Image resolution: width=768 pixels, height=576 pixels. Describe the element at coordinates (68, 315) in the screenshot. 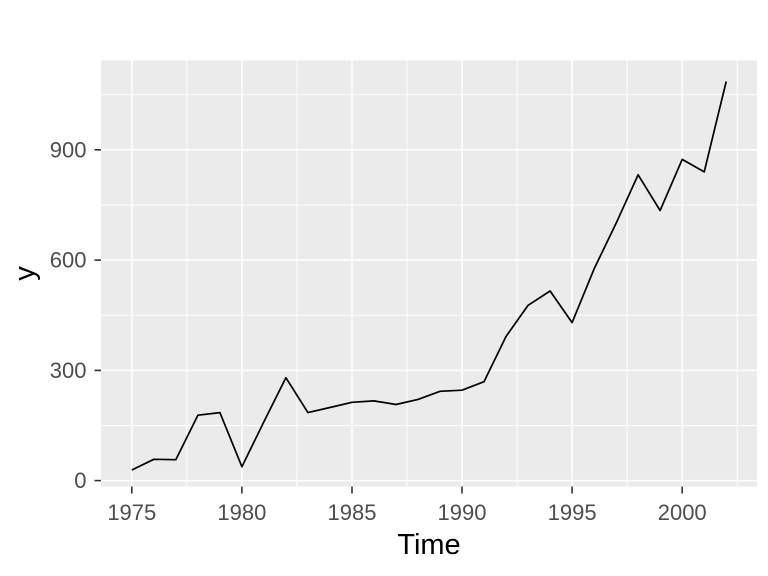

I see `y-axis-tick-labels: 0 300 600 900` at that location.